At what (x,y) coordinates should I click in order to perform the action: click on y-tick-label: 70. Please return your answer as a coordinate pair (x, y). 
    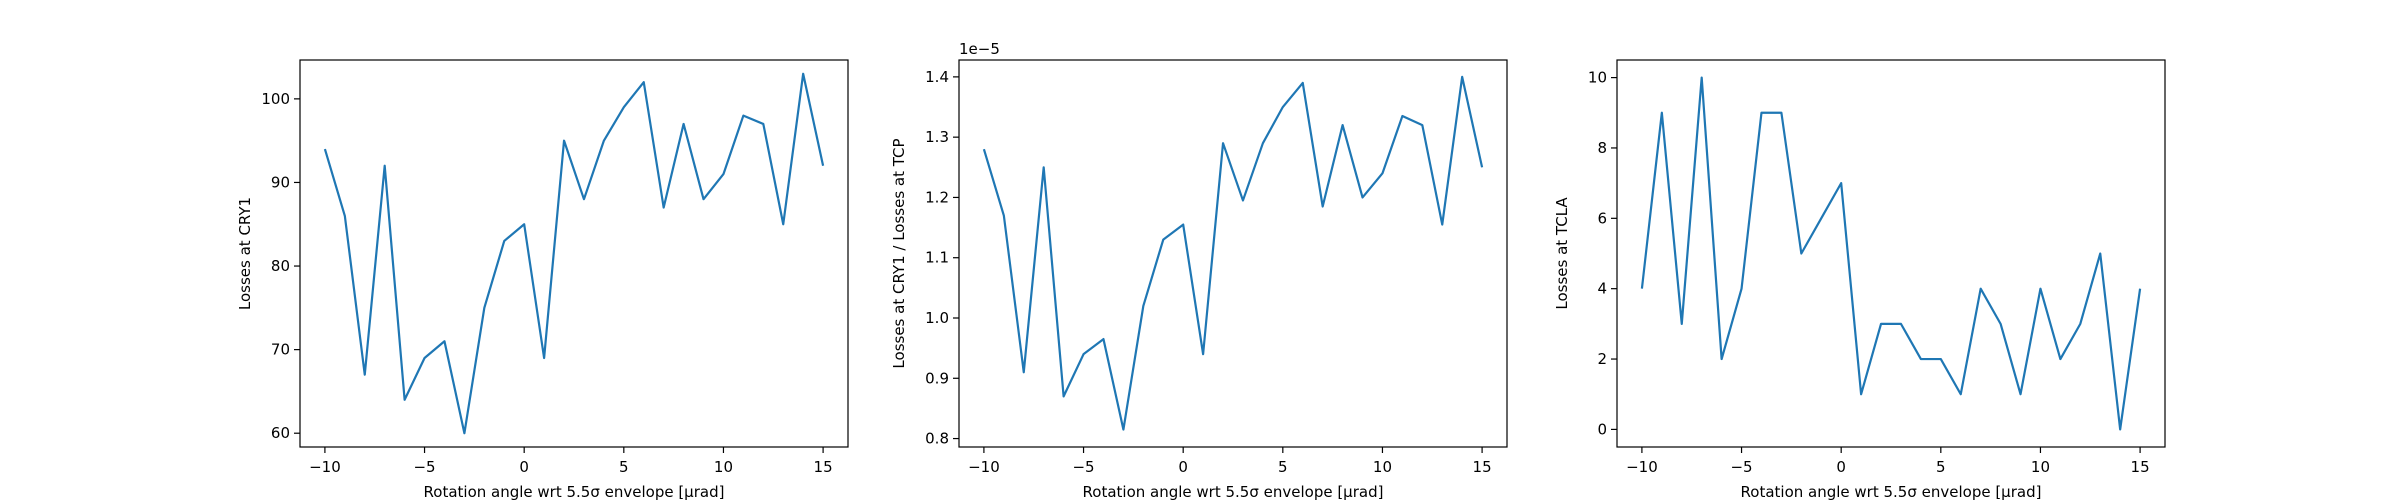
    Looking at the image, I should click on (280, 350).